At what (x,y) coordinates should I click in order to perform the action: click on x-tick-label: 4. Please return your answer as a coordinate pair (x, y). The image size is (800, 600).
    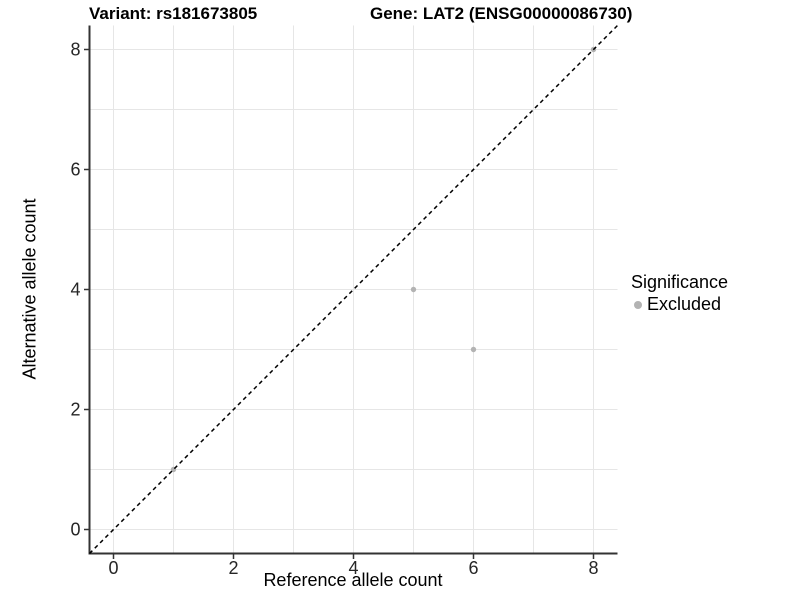
    Looking at the image, I should click on (353, 568).